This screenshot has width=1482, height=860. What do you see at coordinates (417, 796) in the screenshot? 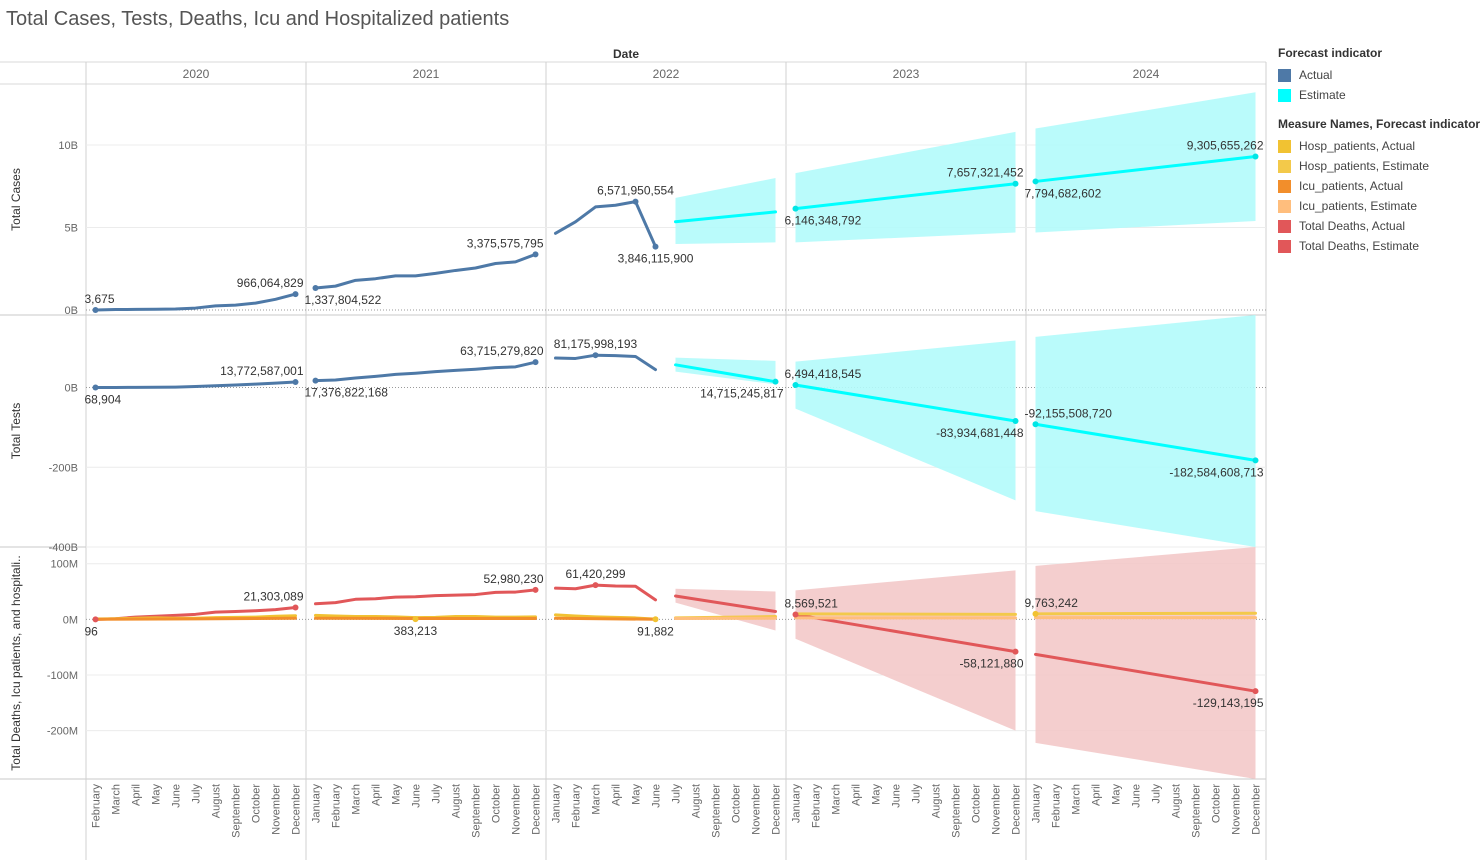
I see `month-tick-label: June` at bounding box center [417, 796].